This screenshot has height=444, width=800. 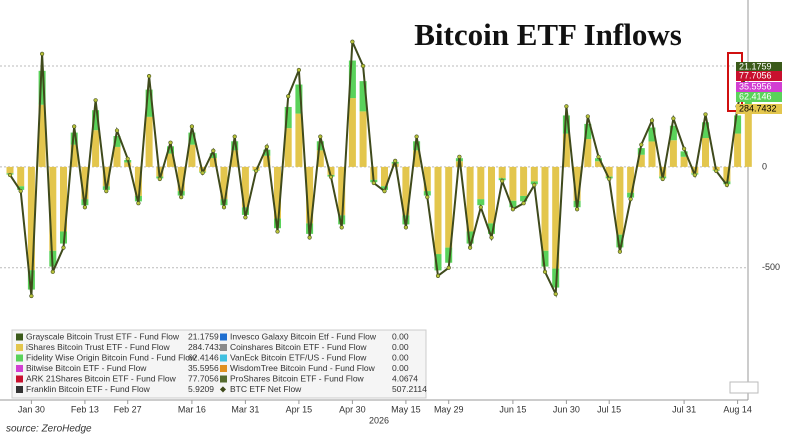 I want to click on legend-value: 5.9209, so click(x=201, y=389).